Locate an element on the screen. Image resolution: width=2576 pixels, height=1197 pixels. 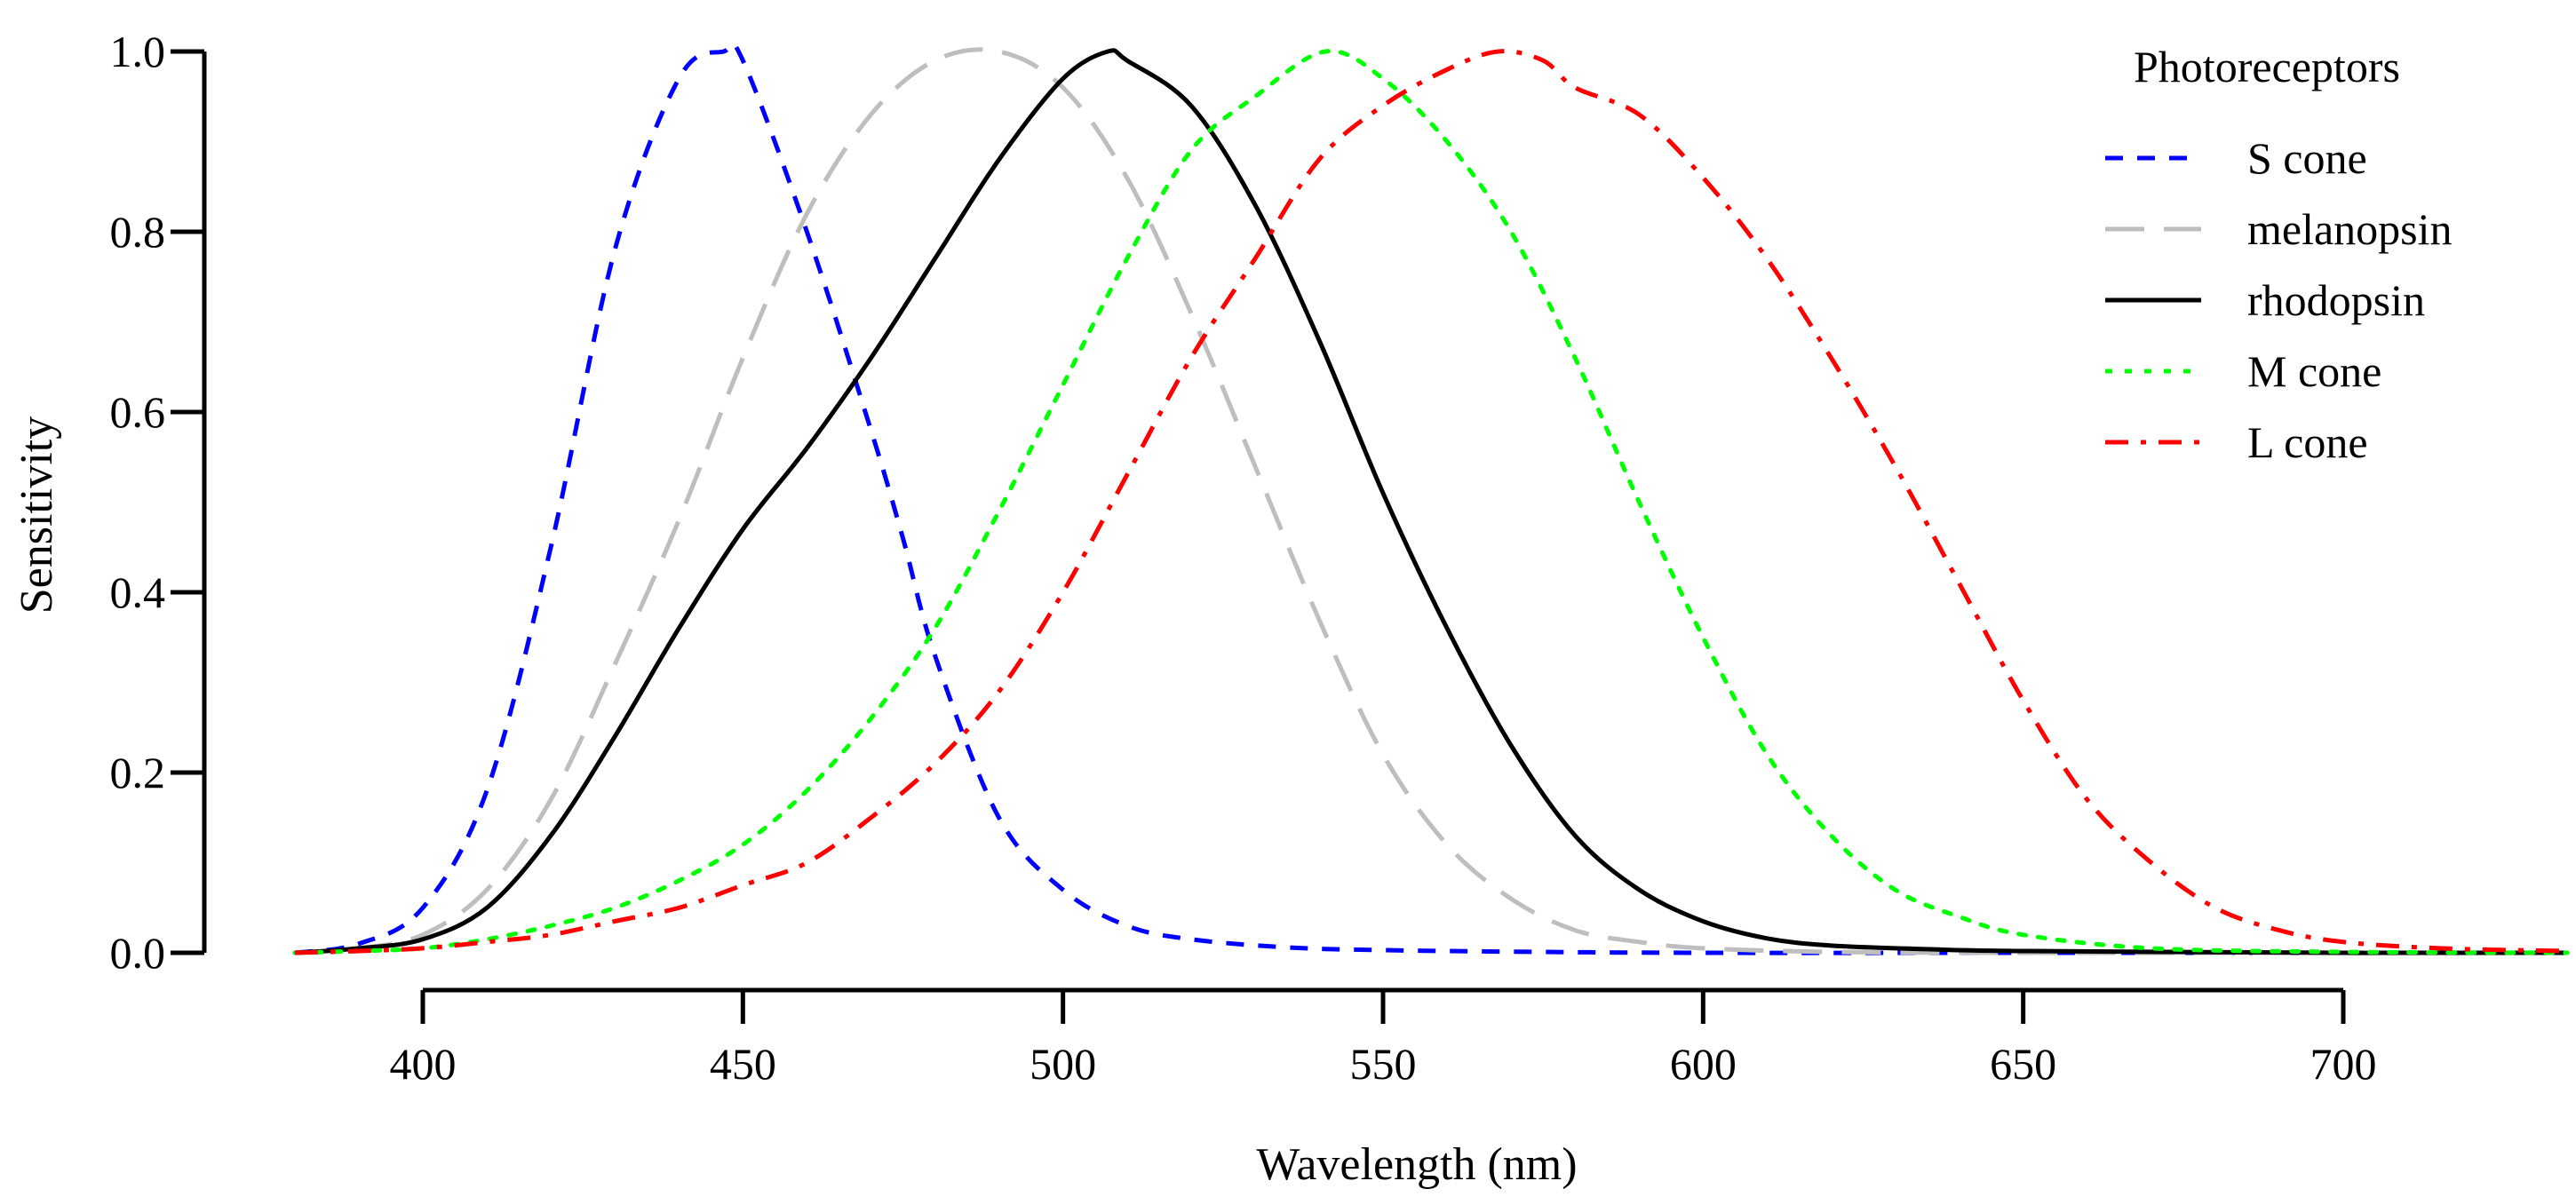
x-tick-label: 550 is located at coordinates (1383, 1064).